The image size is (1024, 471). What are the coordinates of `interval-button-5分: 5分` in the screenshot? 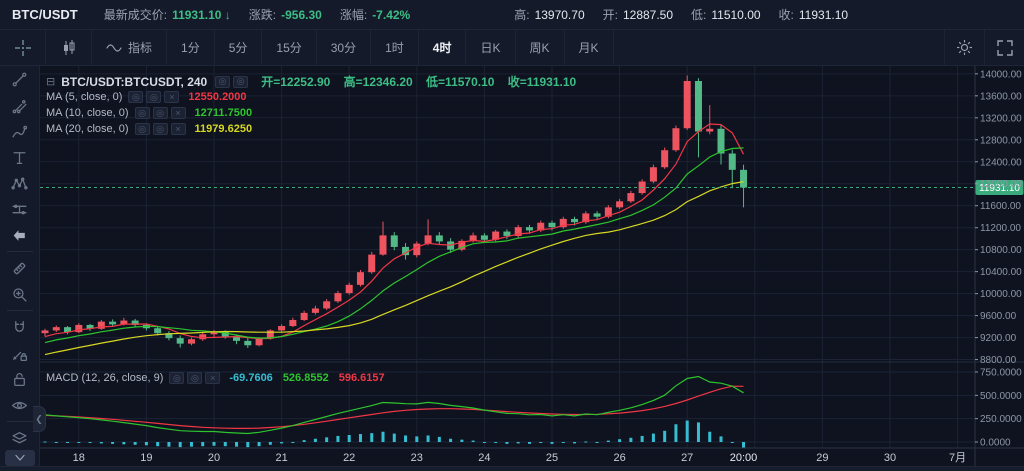 It's located at (239, 47).